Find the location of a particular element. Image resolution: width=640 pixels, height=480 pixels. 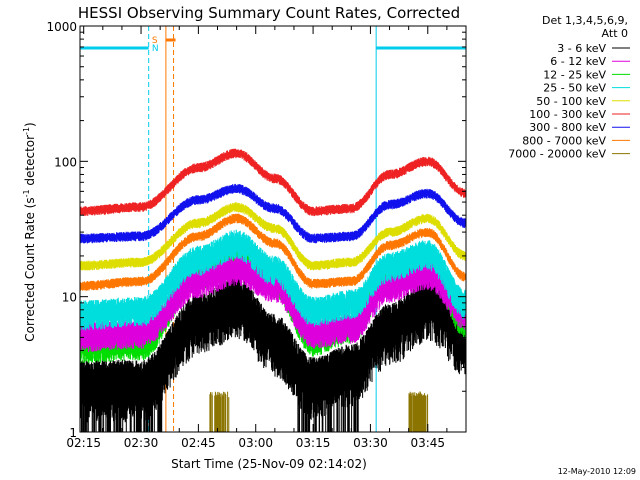

x-tick-label: 03:45 is located at coordinates (427, 443).